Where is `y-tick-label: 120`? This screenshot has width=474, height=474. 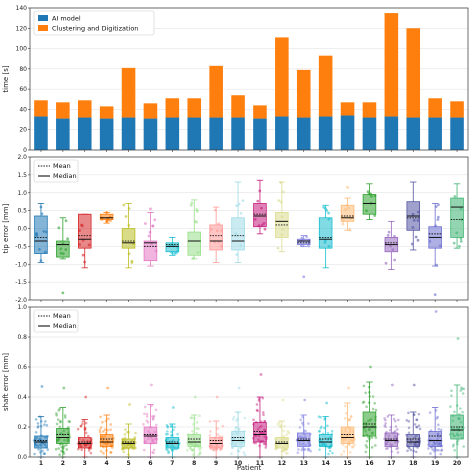 y-tick-label: 120 is located at coordinates (22, 28).